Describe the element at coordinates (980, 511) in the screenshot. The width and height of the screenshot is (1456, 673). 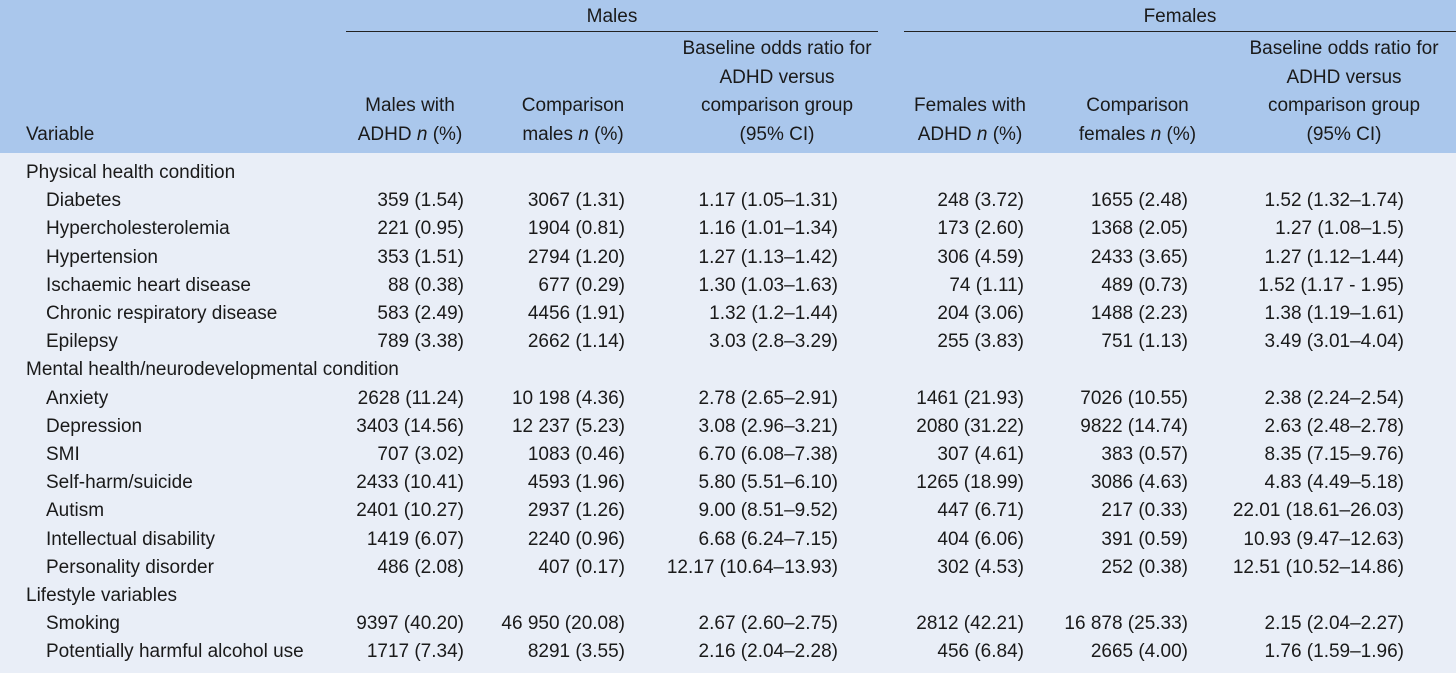
I see `females-adhd-cell: 447 (6.71)` at that location.